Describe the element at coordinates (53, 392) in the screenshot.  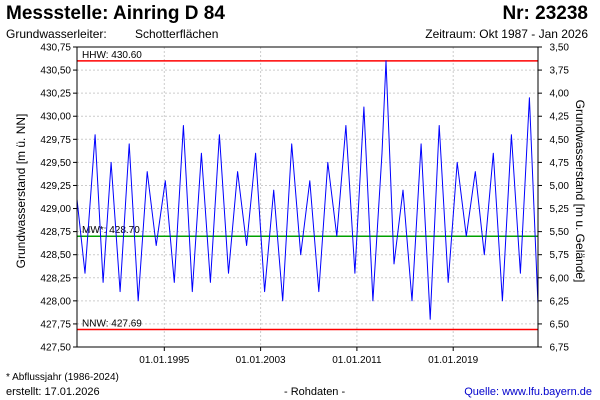
I see `created-date: erstellt: 17.01.2026` at that location.